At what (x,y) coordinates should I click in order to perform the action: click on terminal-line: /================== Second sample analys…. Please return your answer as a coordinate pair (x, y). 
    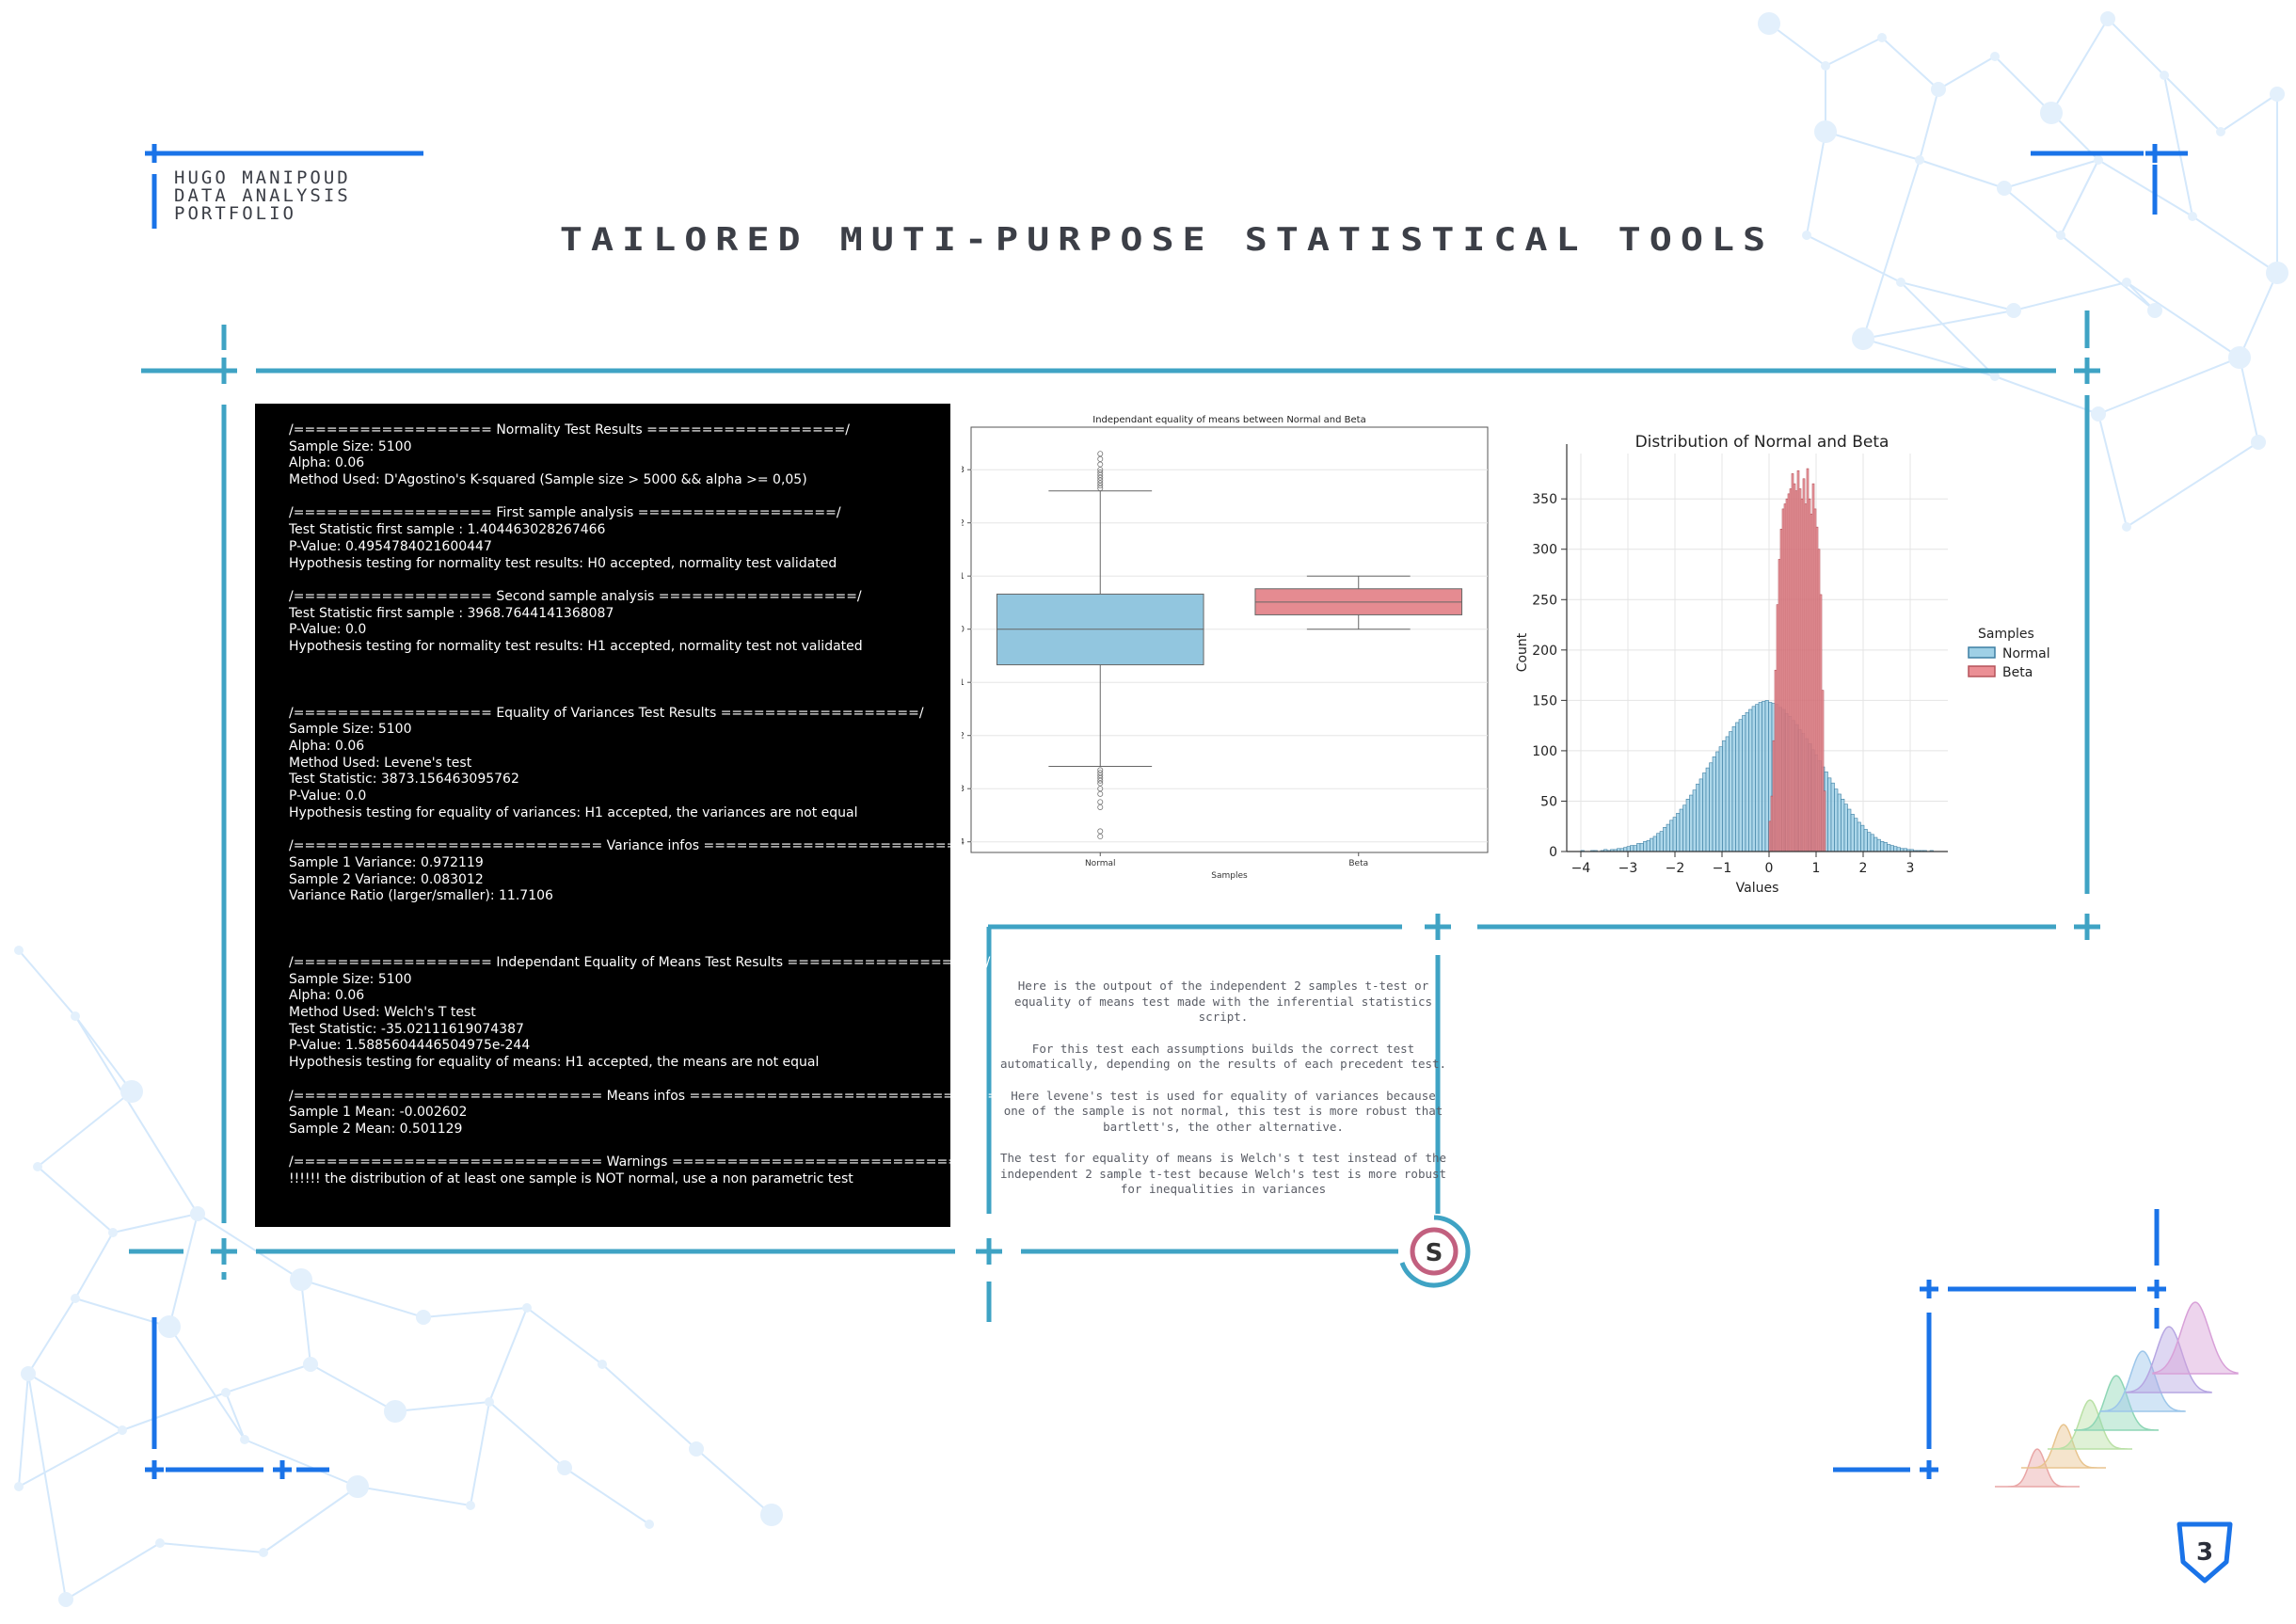
    Looking at the image, I should click on (575, 596).